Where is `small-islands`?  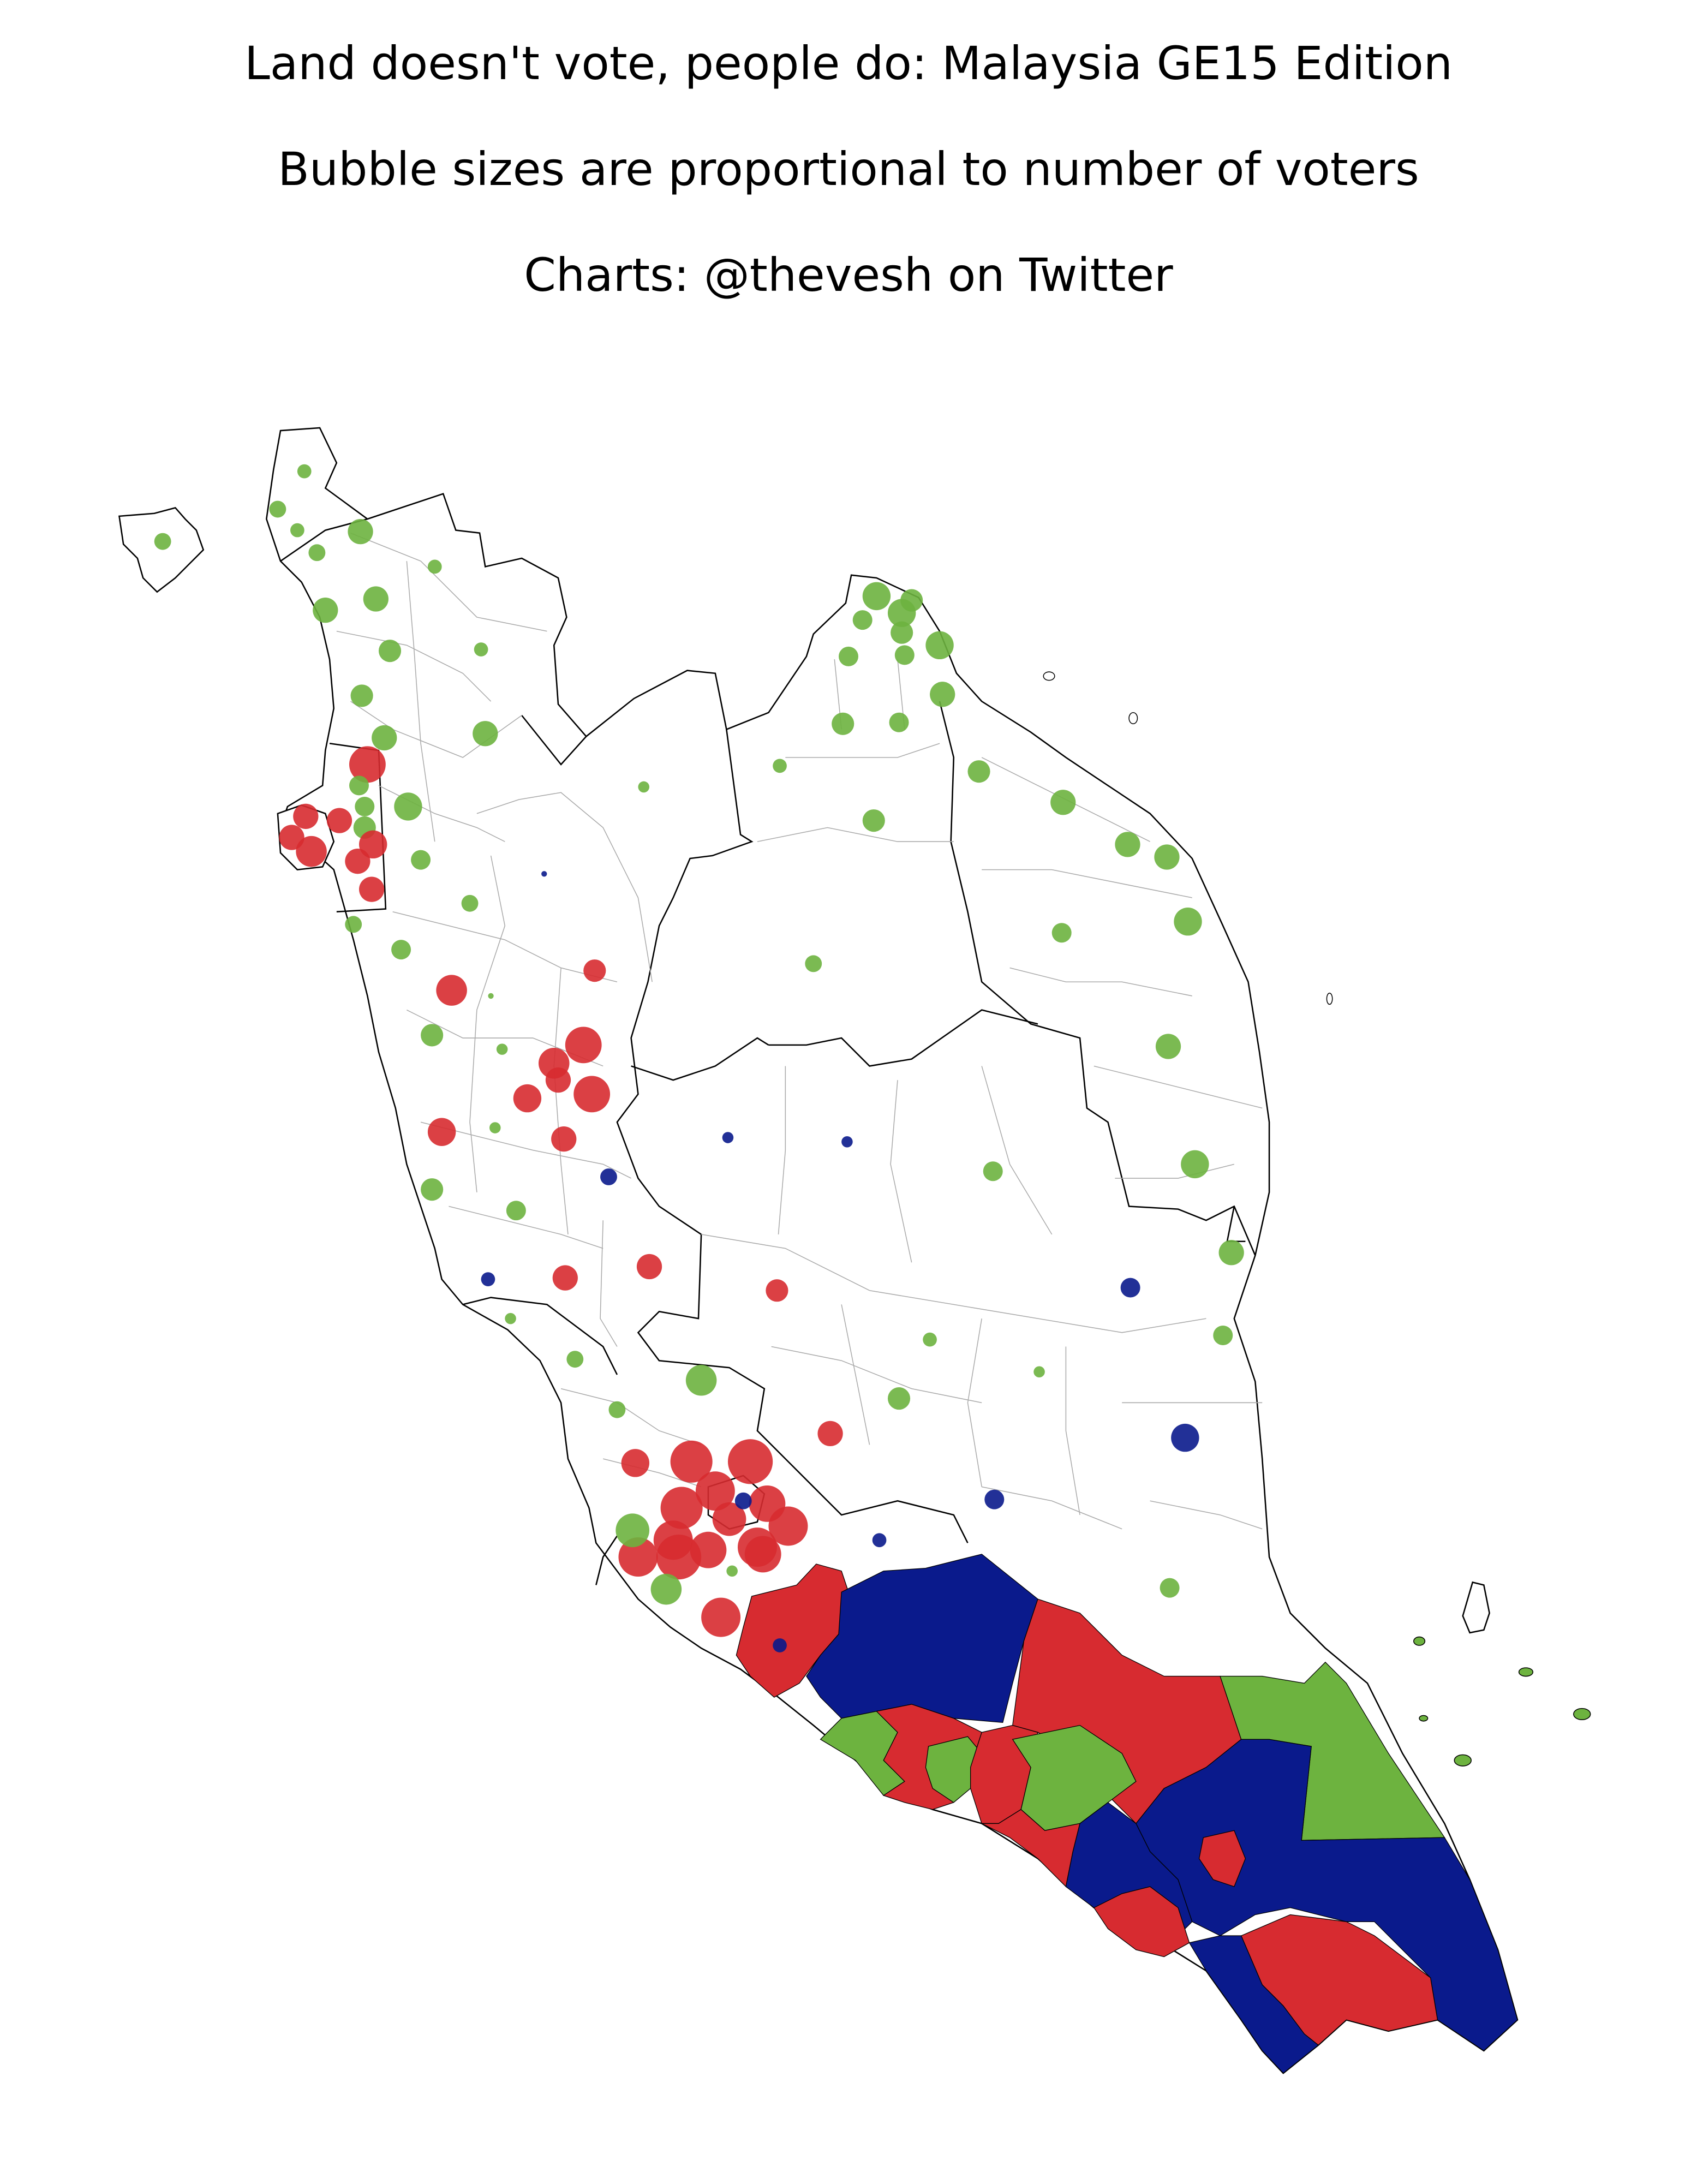
small-islands is located at coordinates (1502, 1701).